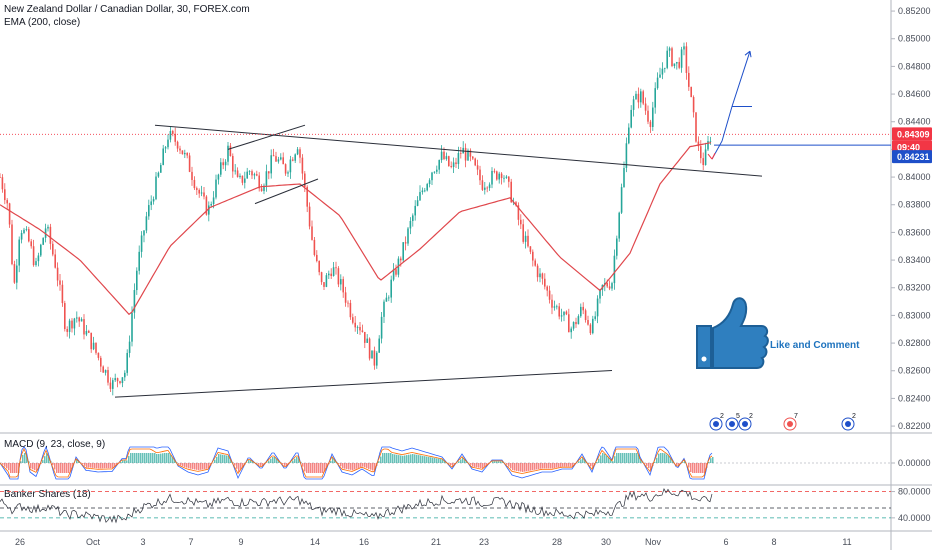 The height and width of the screenshot is (550, 932). I want to click on event-badges: 2 5 2 7 2, so click(782, 422).